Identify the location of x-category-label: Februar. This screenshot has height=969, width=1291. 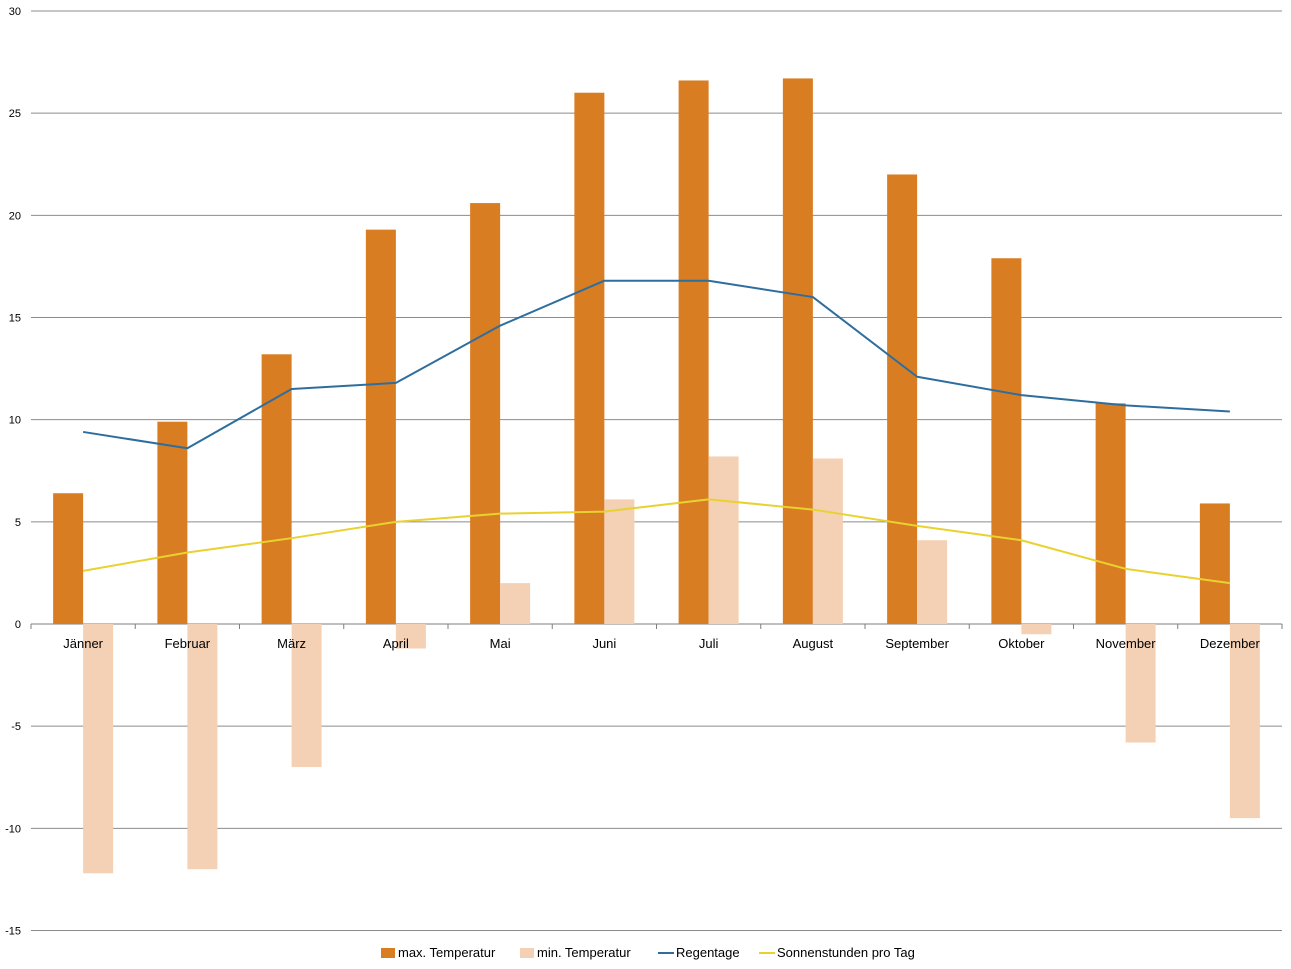
(188, 643).